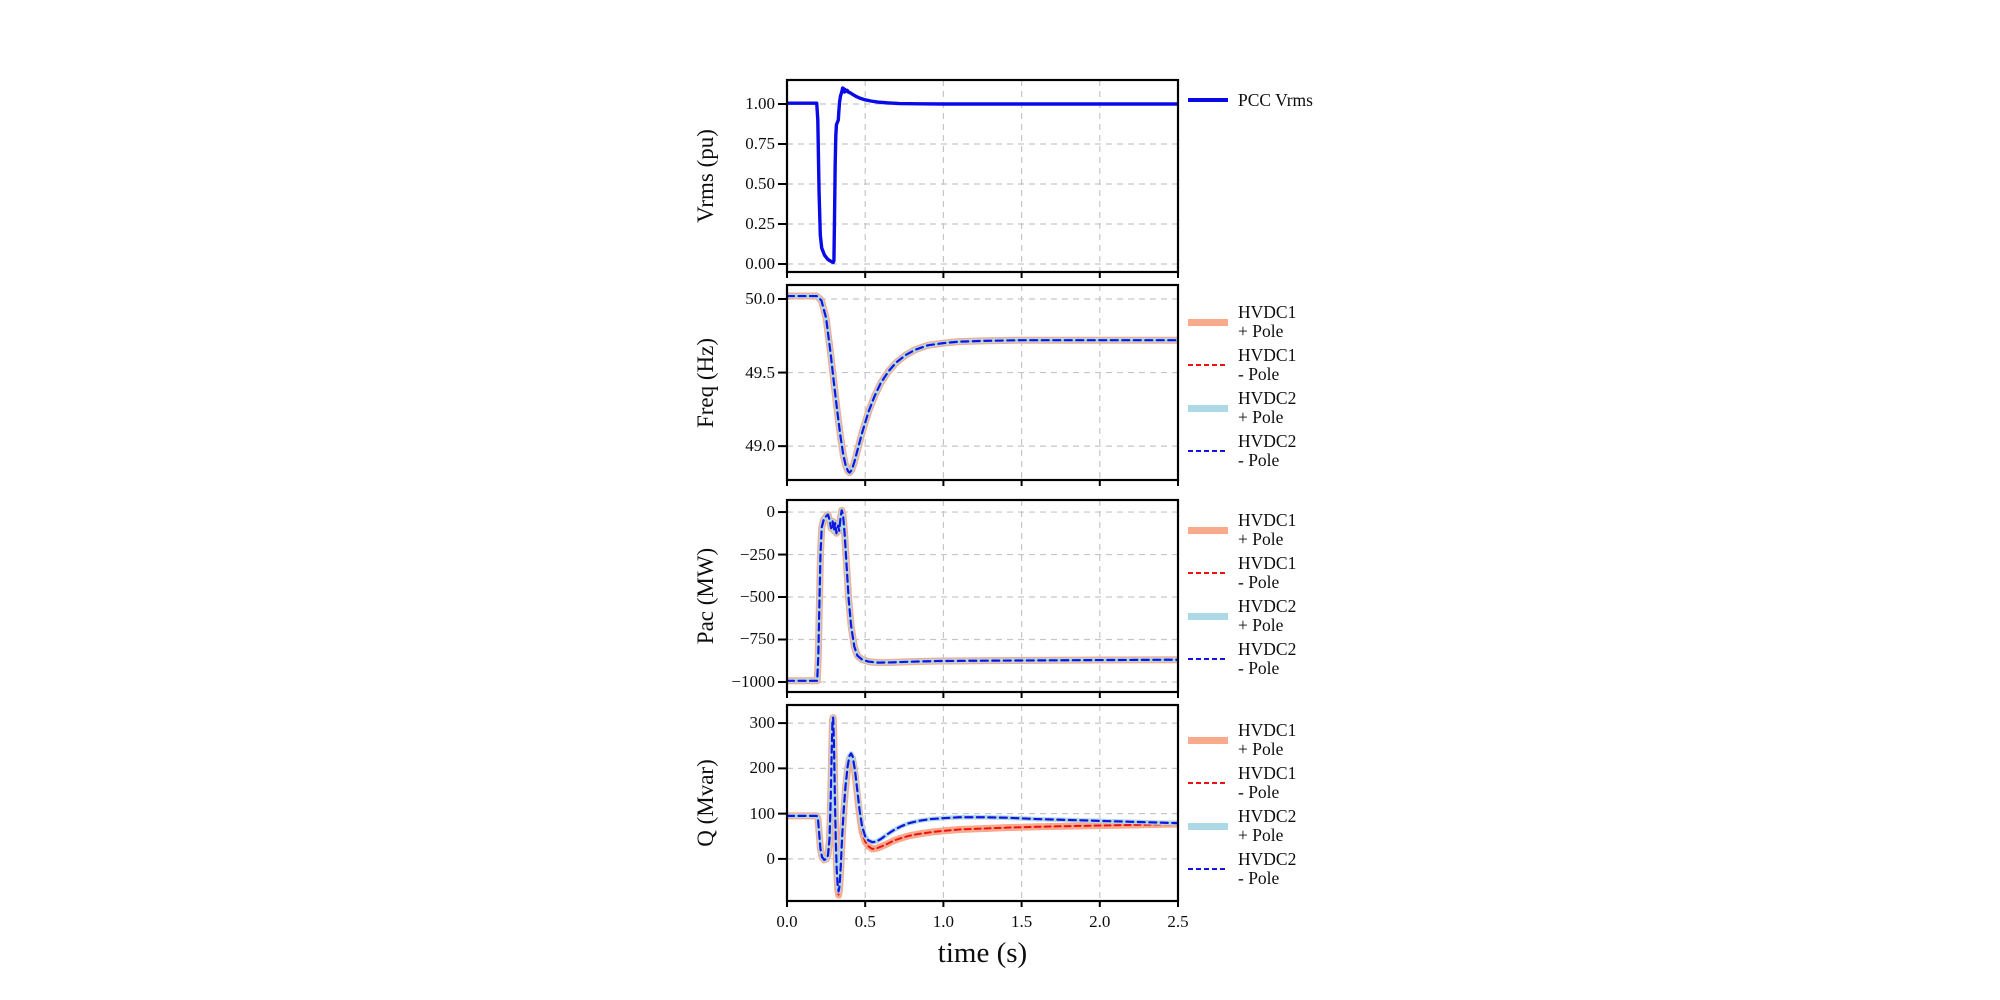  What do you see at coordinates (787, 921) in the screenshot?
I see `x-tick-label: 0.0` at bounding box center [787, 921].